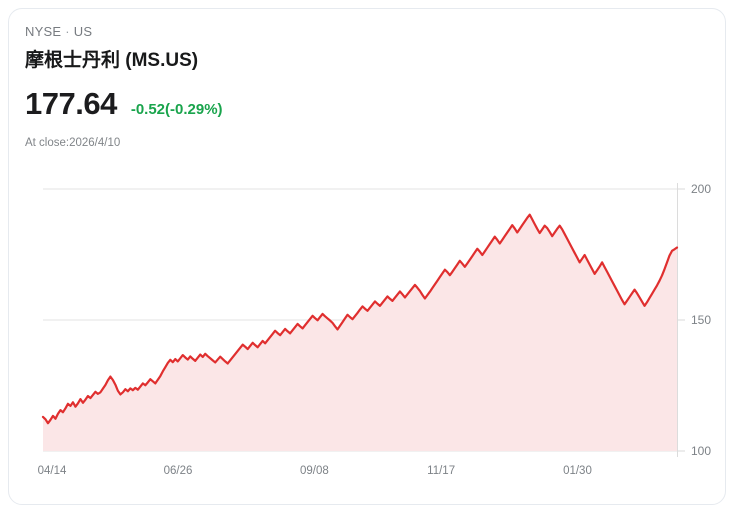 This screenshot has height=513, width=736. Describe the element at coordinates (701, 451) in the screenshot. I see `y-tick-label-100: 100` at that location.